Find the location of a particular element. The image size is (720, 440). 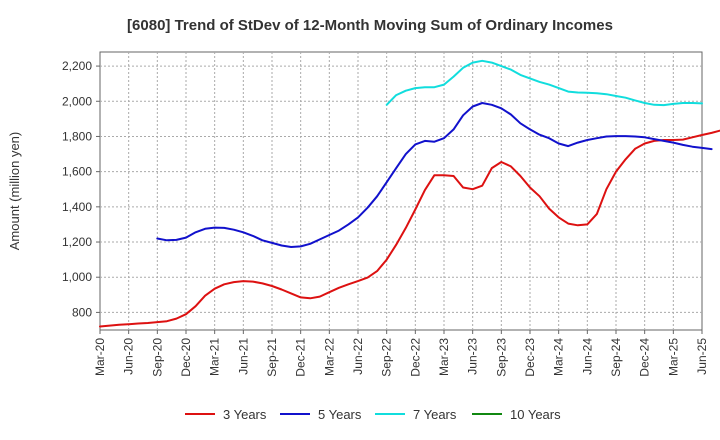

x-tick-label: Dec-21 is located at coordinates (301, 357).